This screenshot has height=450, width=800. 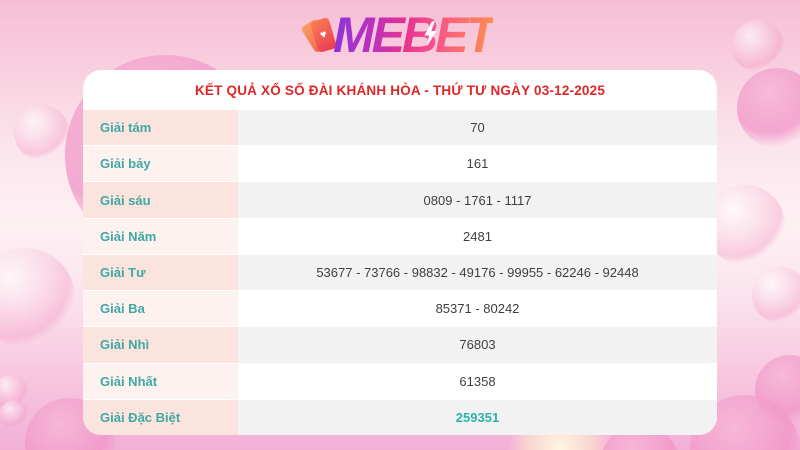 What do you see at coordinates (160, 345) in the screenshot?
I see `prize-label: Giải Nhì` at bounding box center [160, 345].